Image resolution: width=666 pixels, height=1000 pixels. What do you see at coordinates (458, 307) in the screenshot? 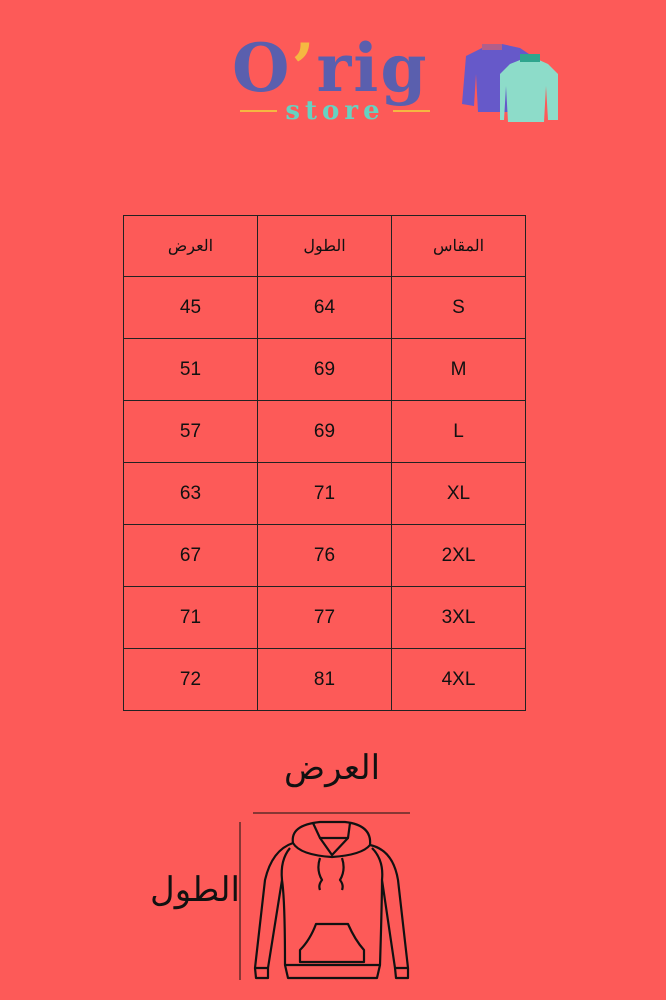
I see `cell-size: S` at bounding box center [458, 307].